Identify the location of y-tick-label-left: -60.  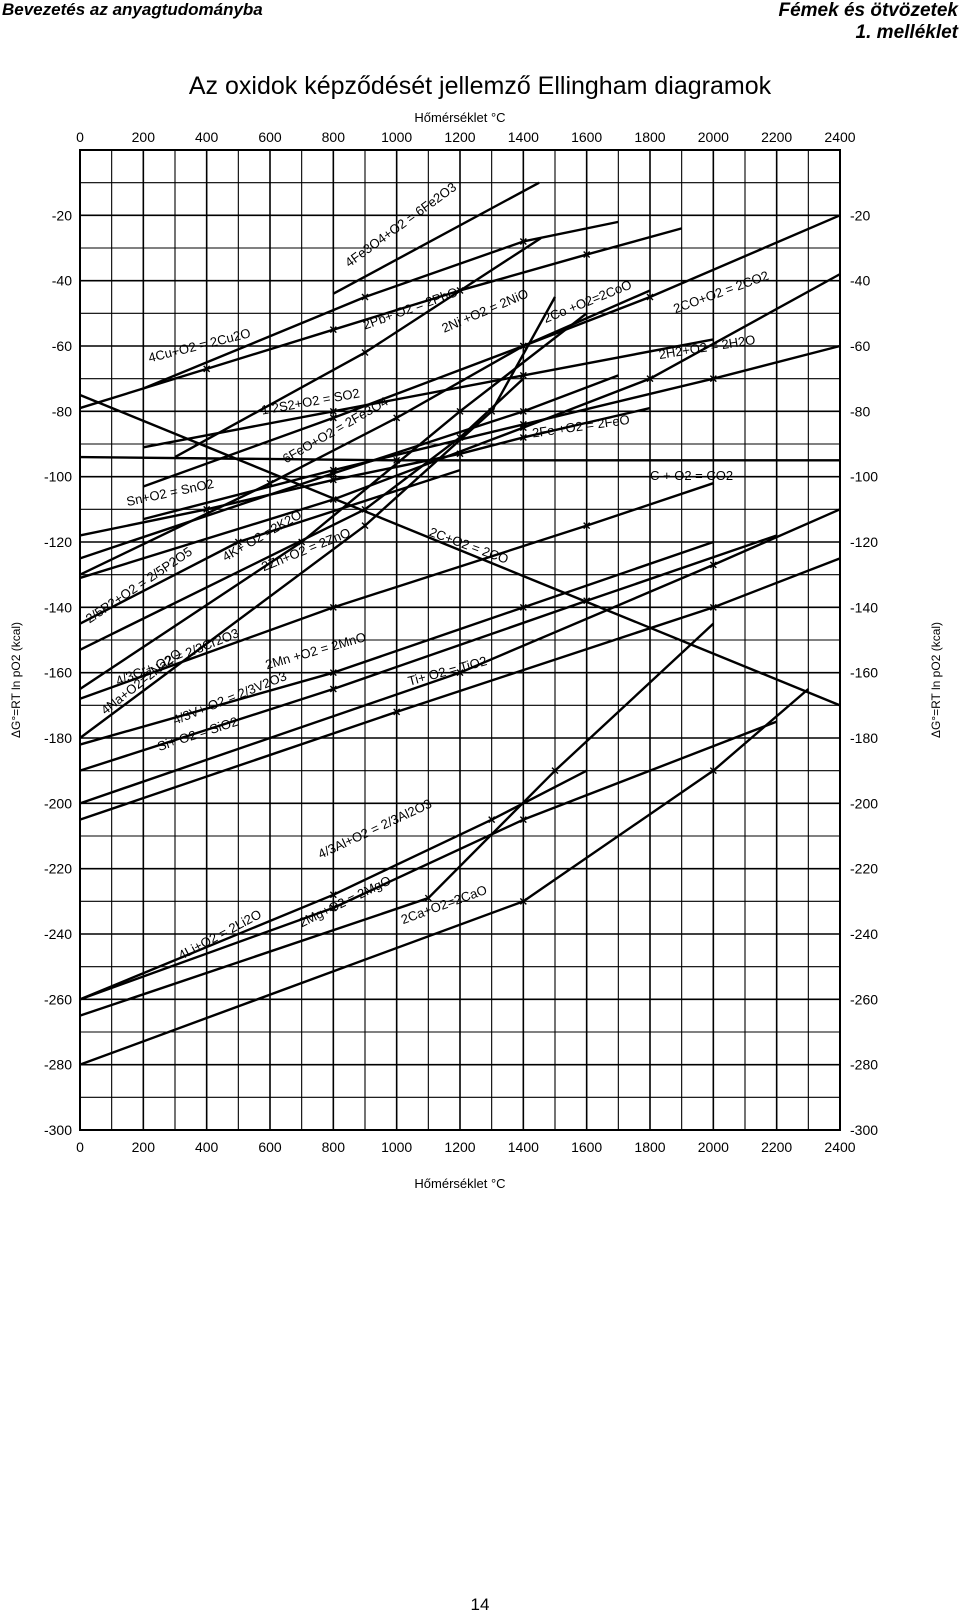
(62, 346).